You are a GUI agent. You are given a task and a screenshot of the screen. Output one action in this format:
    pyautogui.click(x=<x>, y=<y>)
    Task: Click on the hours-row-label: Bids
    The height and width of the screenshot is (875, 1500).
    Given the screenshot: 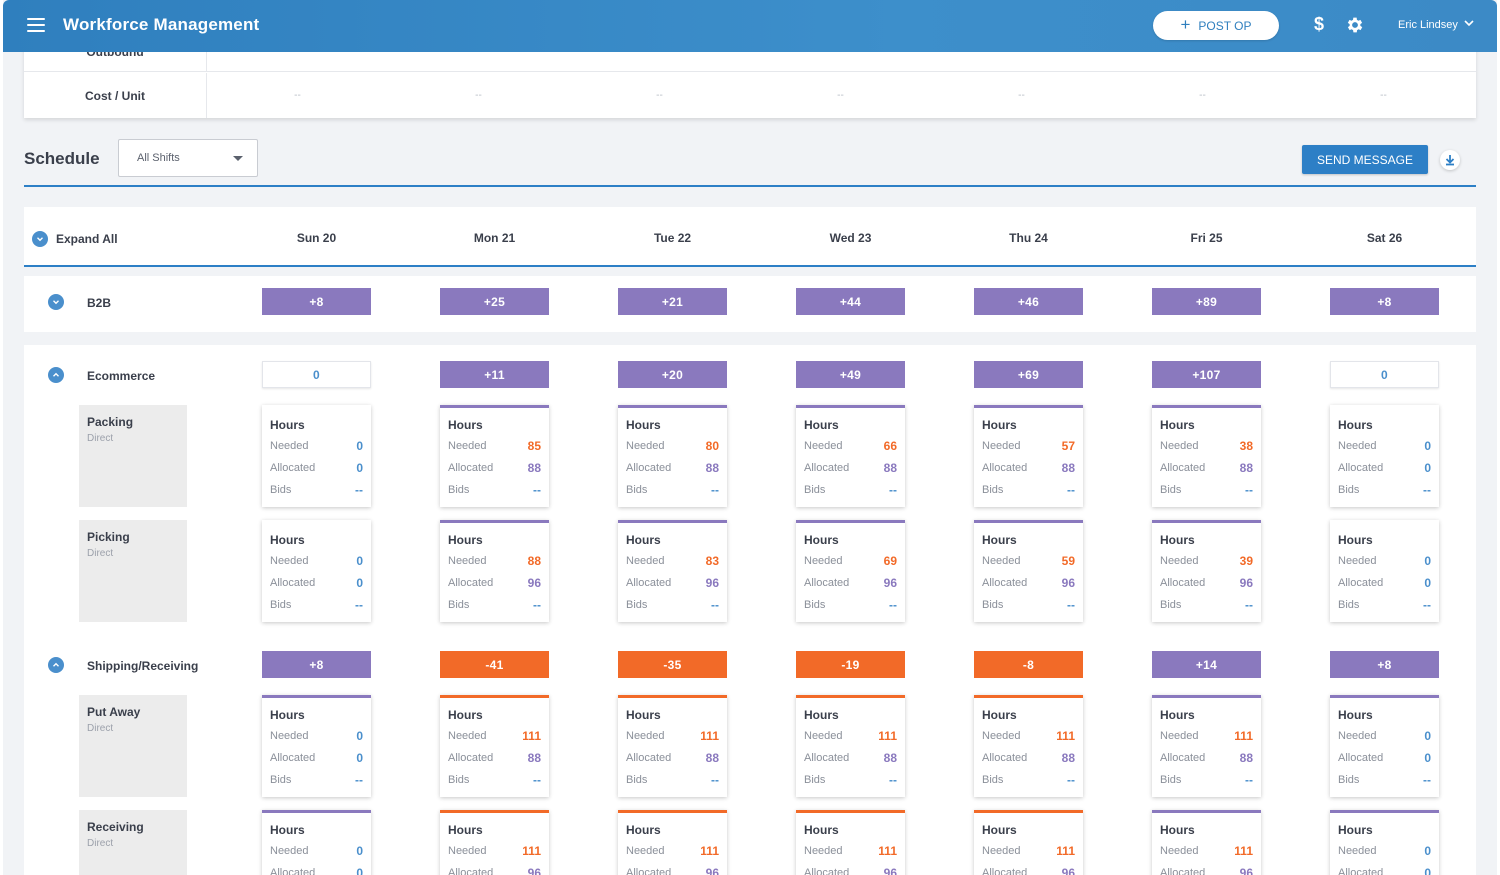 What is the action you would take?
    pyautogui.click(x=815, y=605)
    